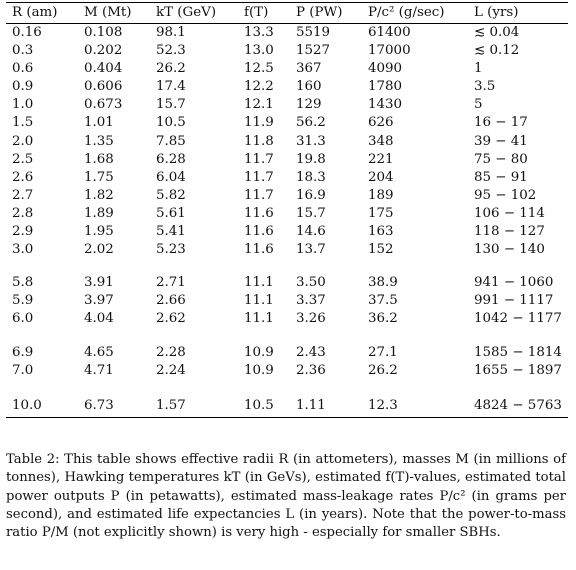 The height and width of the screenshot is (570, 576). I want to click on table-cell: 2.24, so click(171, 370).